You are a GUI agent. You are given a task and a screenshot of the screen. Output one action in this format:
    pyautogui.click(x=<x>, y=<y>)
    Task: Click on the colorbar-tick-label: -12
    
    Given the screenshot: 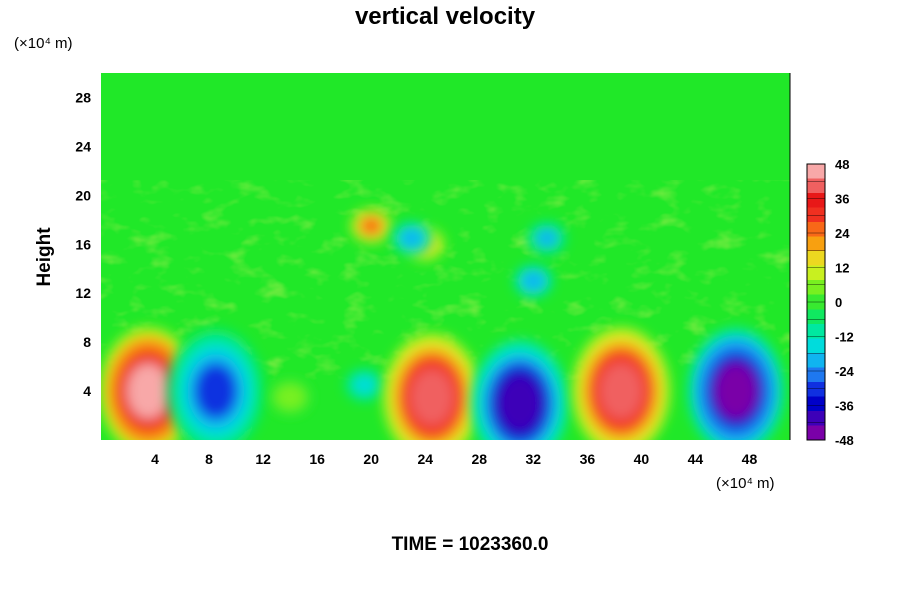 What is the action you would take?
    pyautogui.click(x=844, y=337)
    